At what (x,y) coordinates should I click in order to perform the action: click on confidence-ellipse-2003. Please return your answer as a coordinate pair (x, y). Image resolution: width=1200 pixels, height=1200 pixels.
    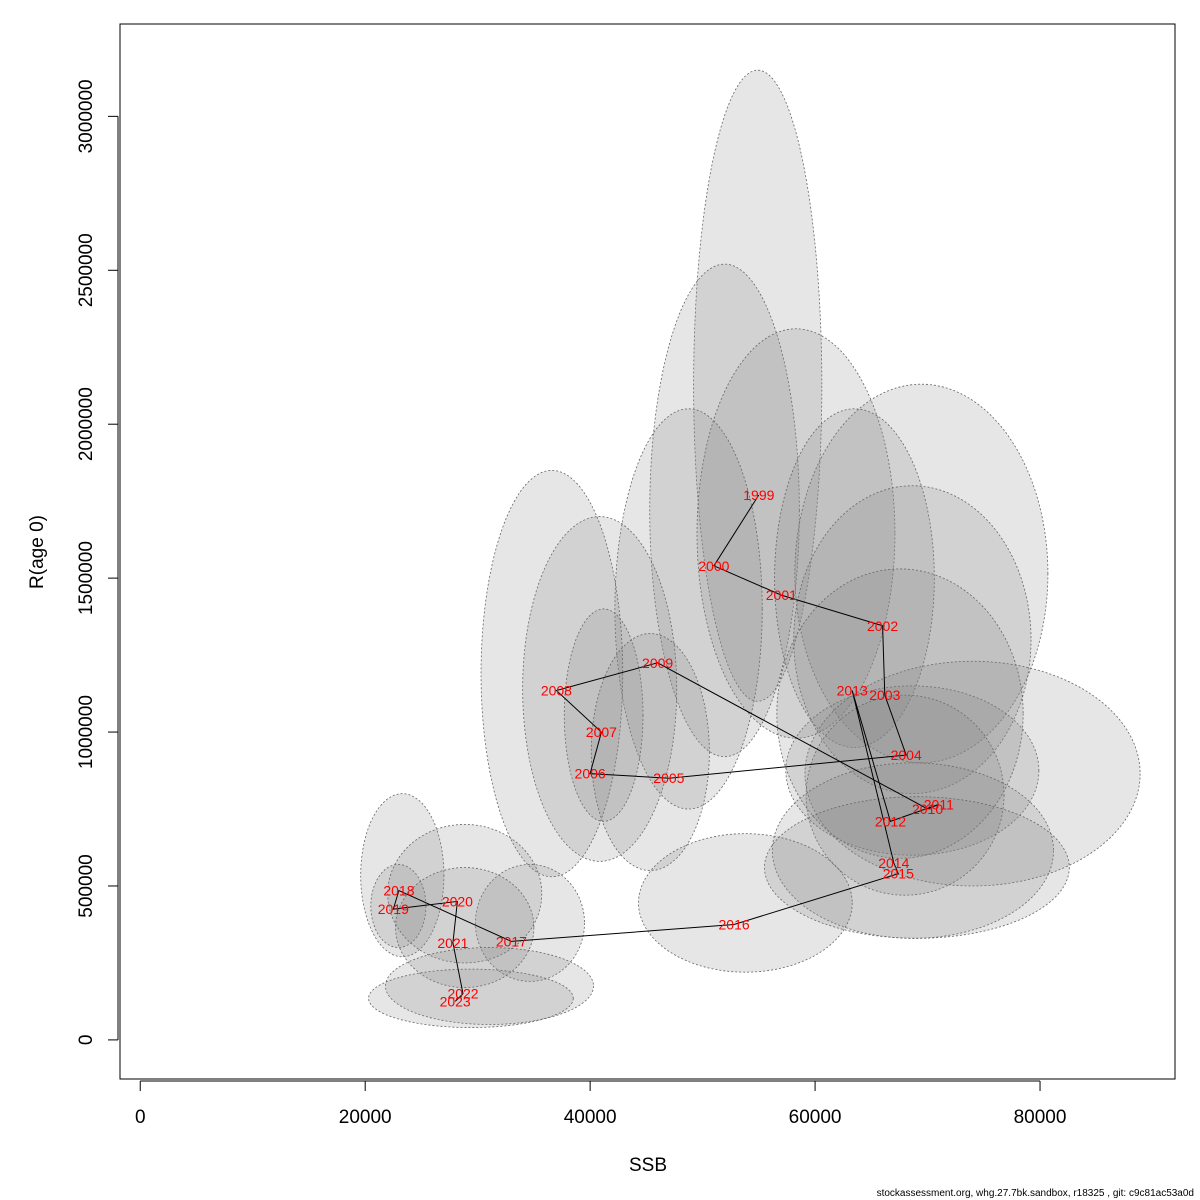
    Looking at the image, I should click on (854, 578).